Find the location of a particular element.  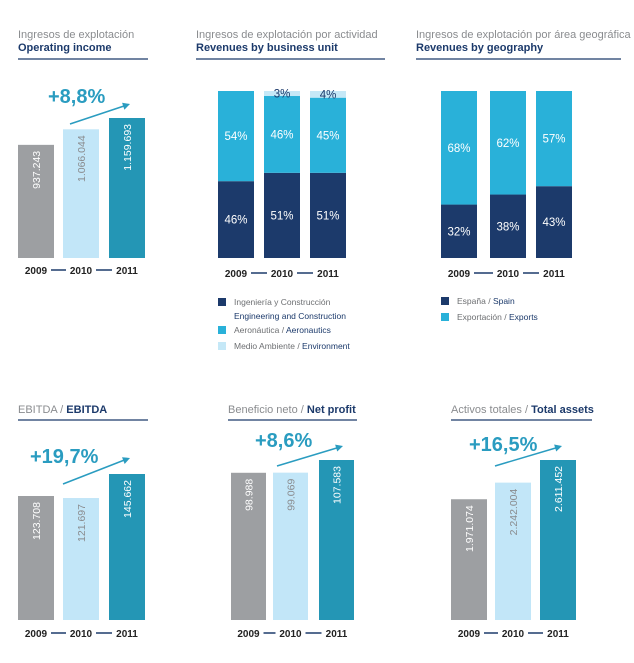

chart-title: EBITDA / EBITDA is located at coordinates (62, 410).